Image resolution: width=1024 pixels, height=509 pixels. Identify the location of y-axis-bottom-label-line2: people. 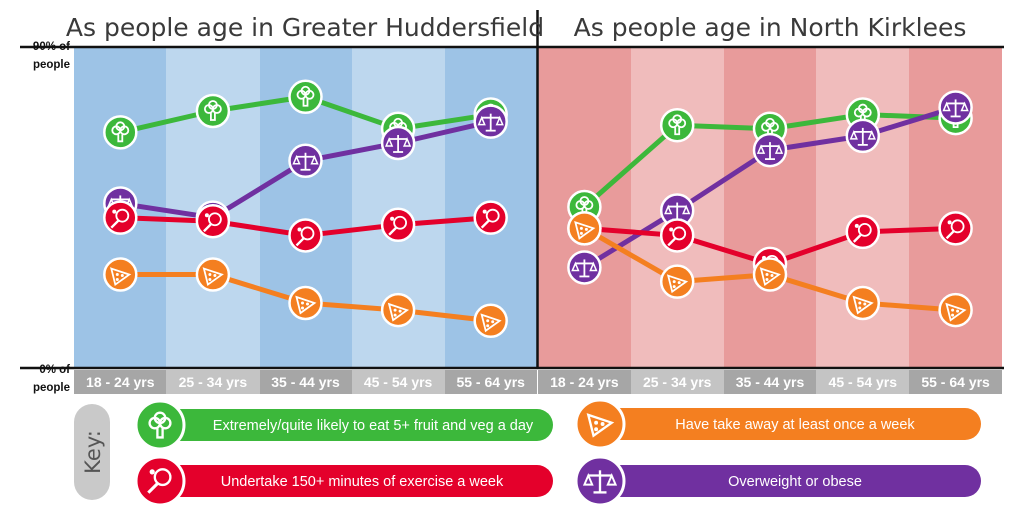
(51, 388).